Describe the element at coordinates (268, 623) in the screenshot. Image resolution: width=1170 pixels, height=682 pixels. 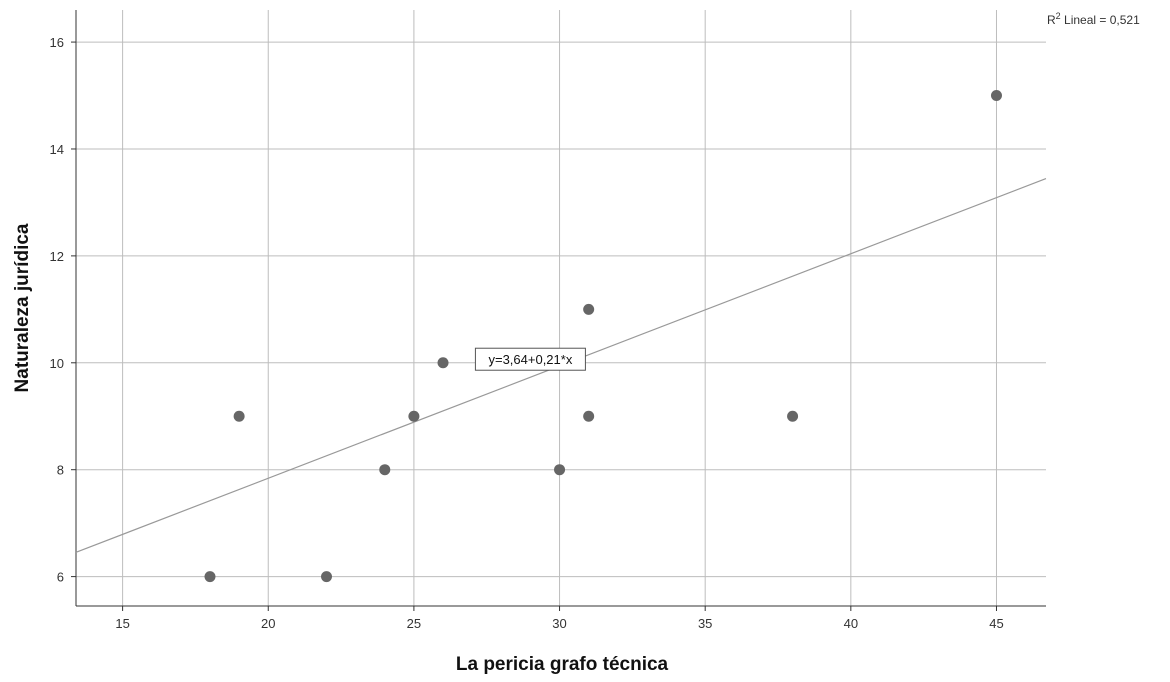
I see `x-tick-label: 20` at that location.